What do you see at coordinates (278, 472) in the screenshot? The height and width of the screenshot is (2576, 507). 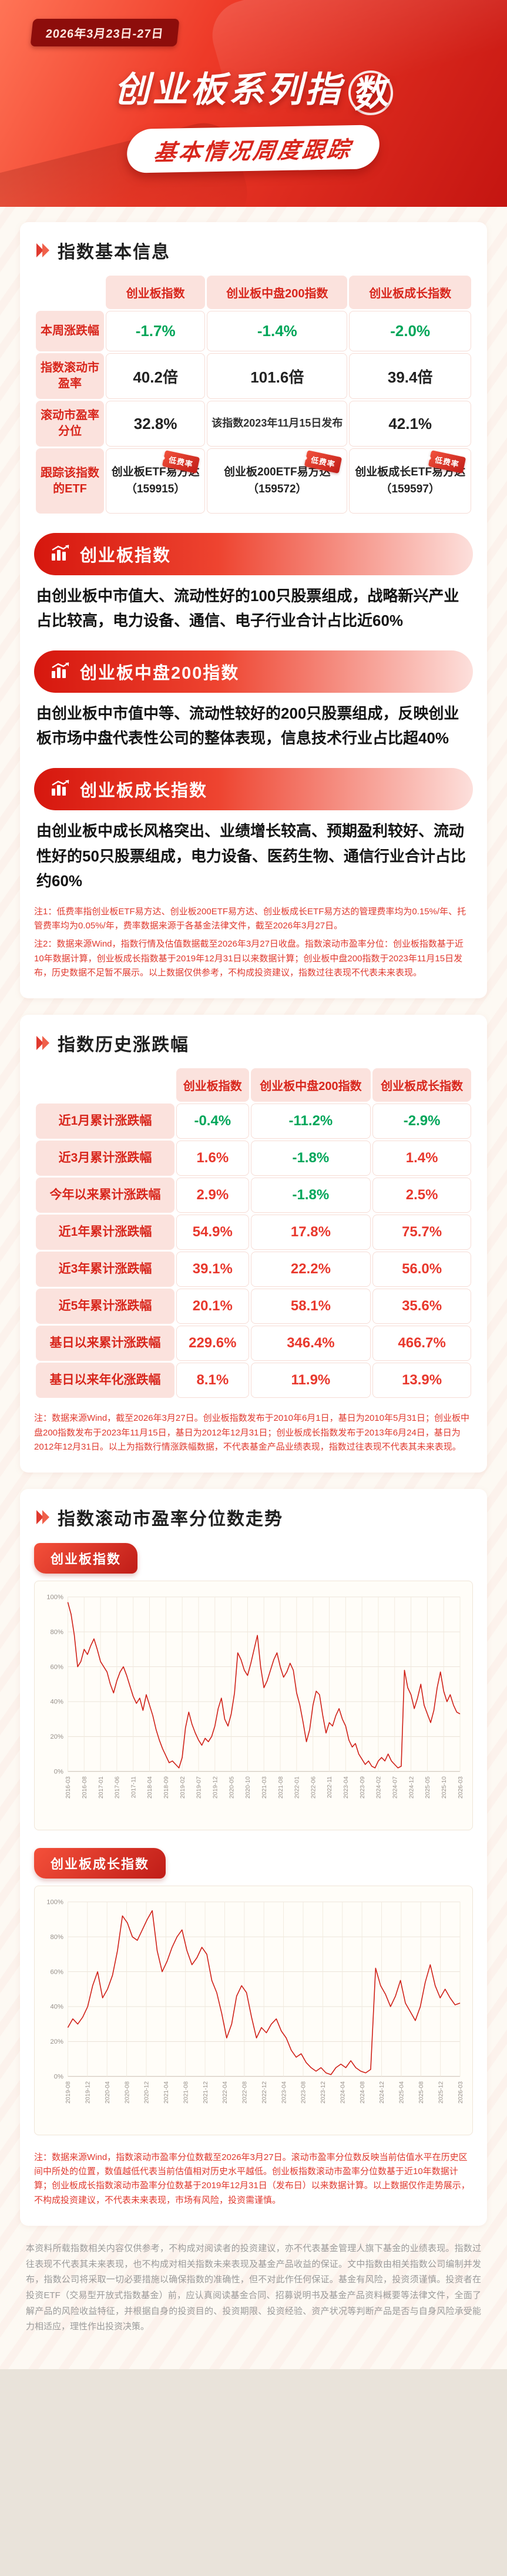 I see `etf-name: 创业板200ETF易方达` at bounding box center [278, 472].